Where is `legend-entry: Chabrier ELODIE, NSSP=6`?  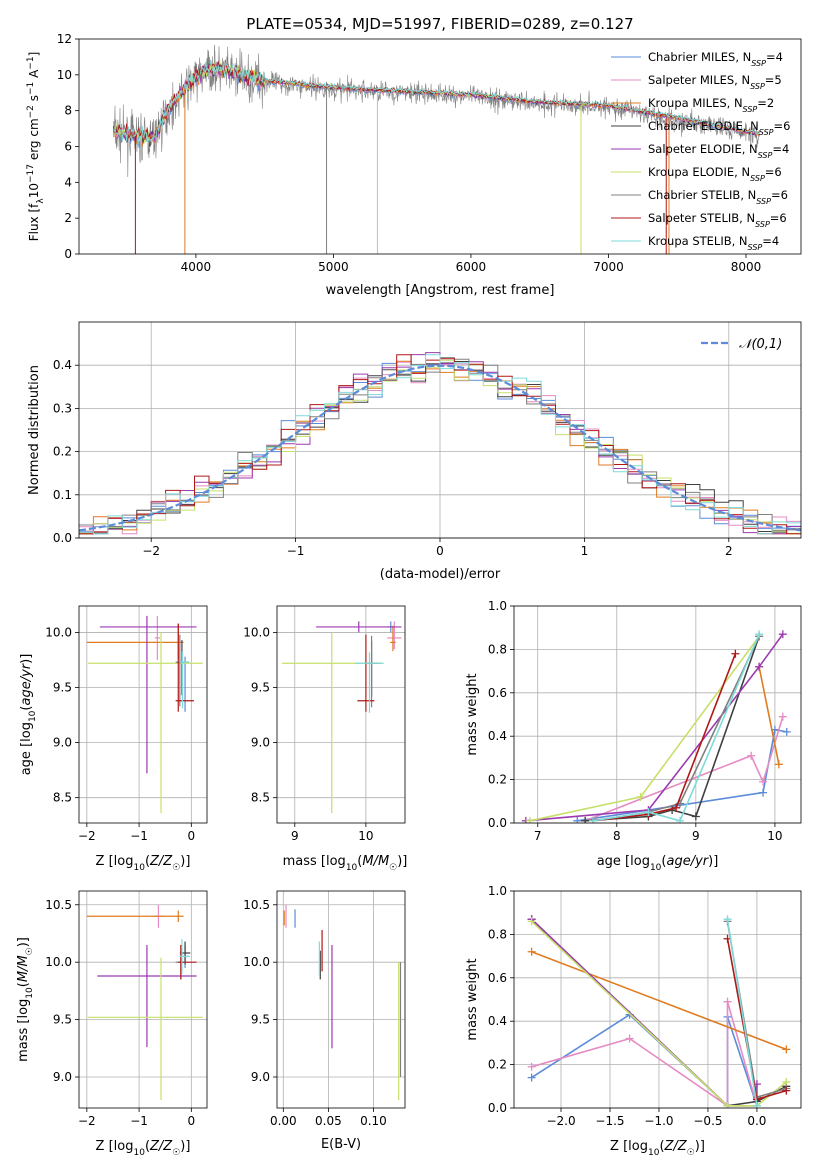
legend-entry: Chabrier ELODIE, NSSP=6 is located at coordinates (719, 128).